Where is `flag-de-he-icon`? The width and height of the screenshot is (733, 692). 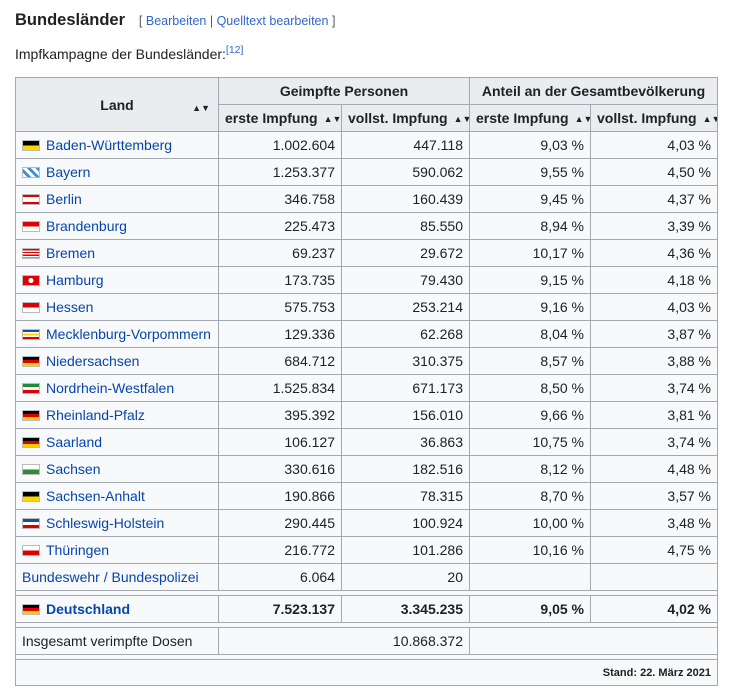
flag-de-he-icon is located at coordinates (31, 307).